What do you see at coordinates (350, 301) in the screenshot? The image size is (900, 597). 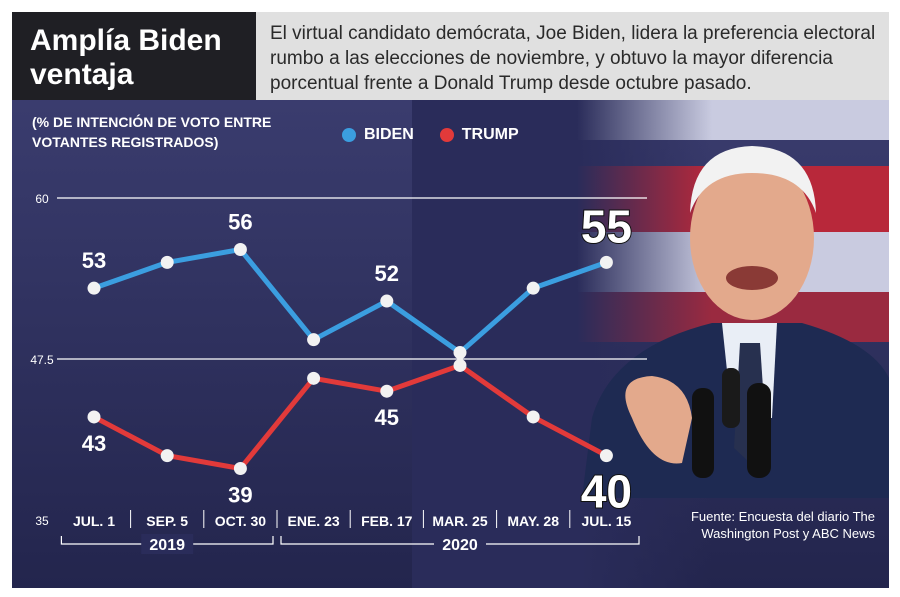 I see `series-line-biden` at bounding box center [350, 301].